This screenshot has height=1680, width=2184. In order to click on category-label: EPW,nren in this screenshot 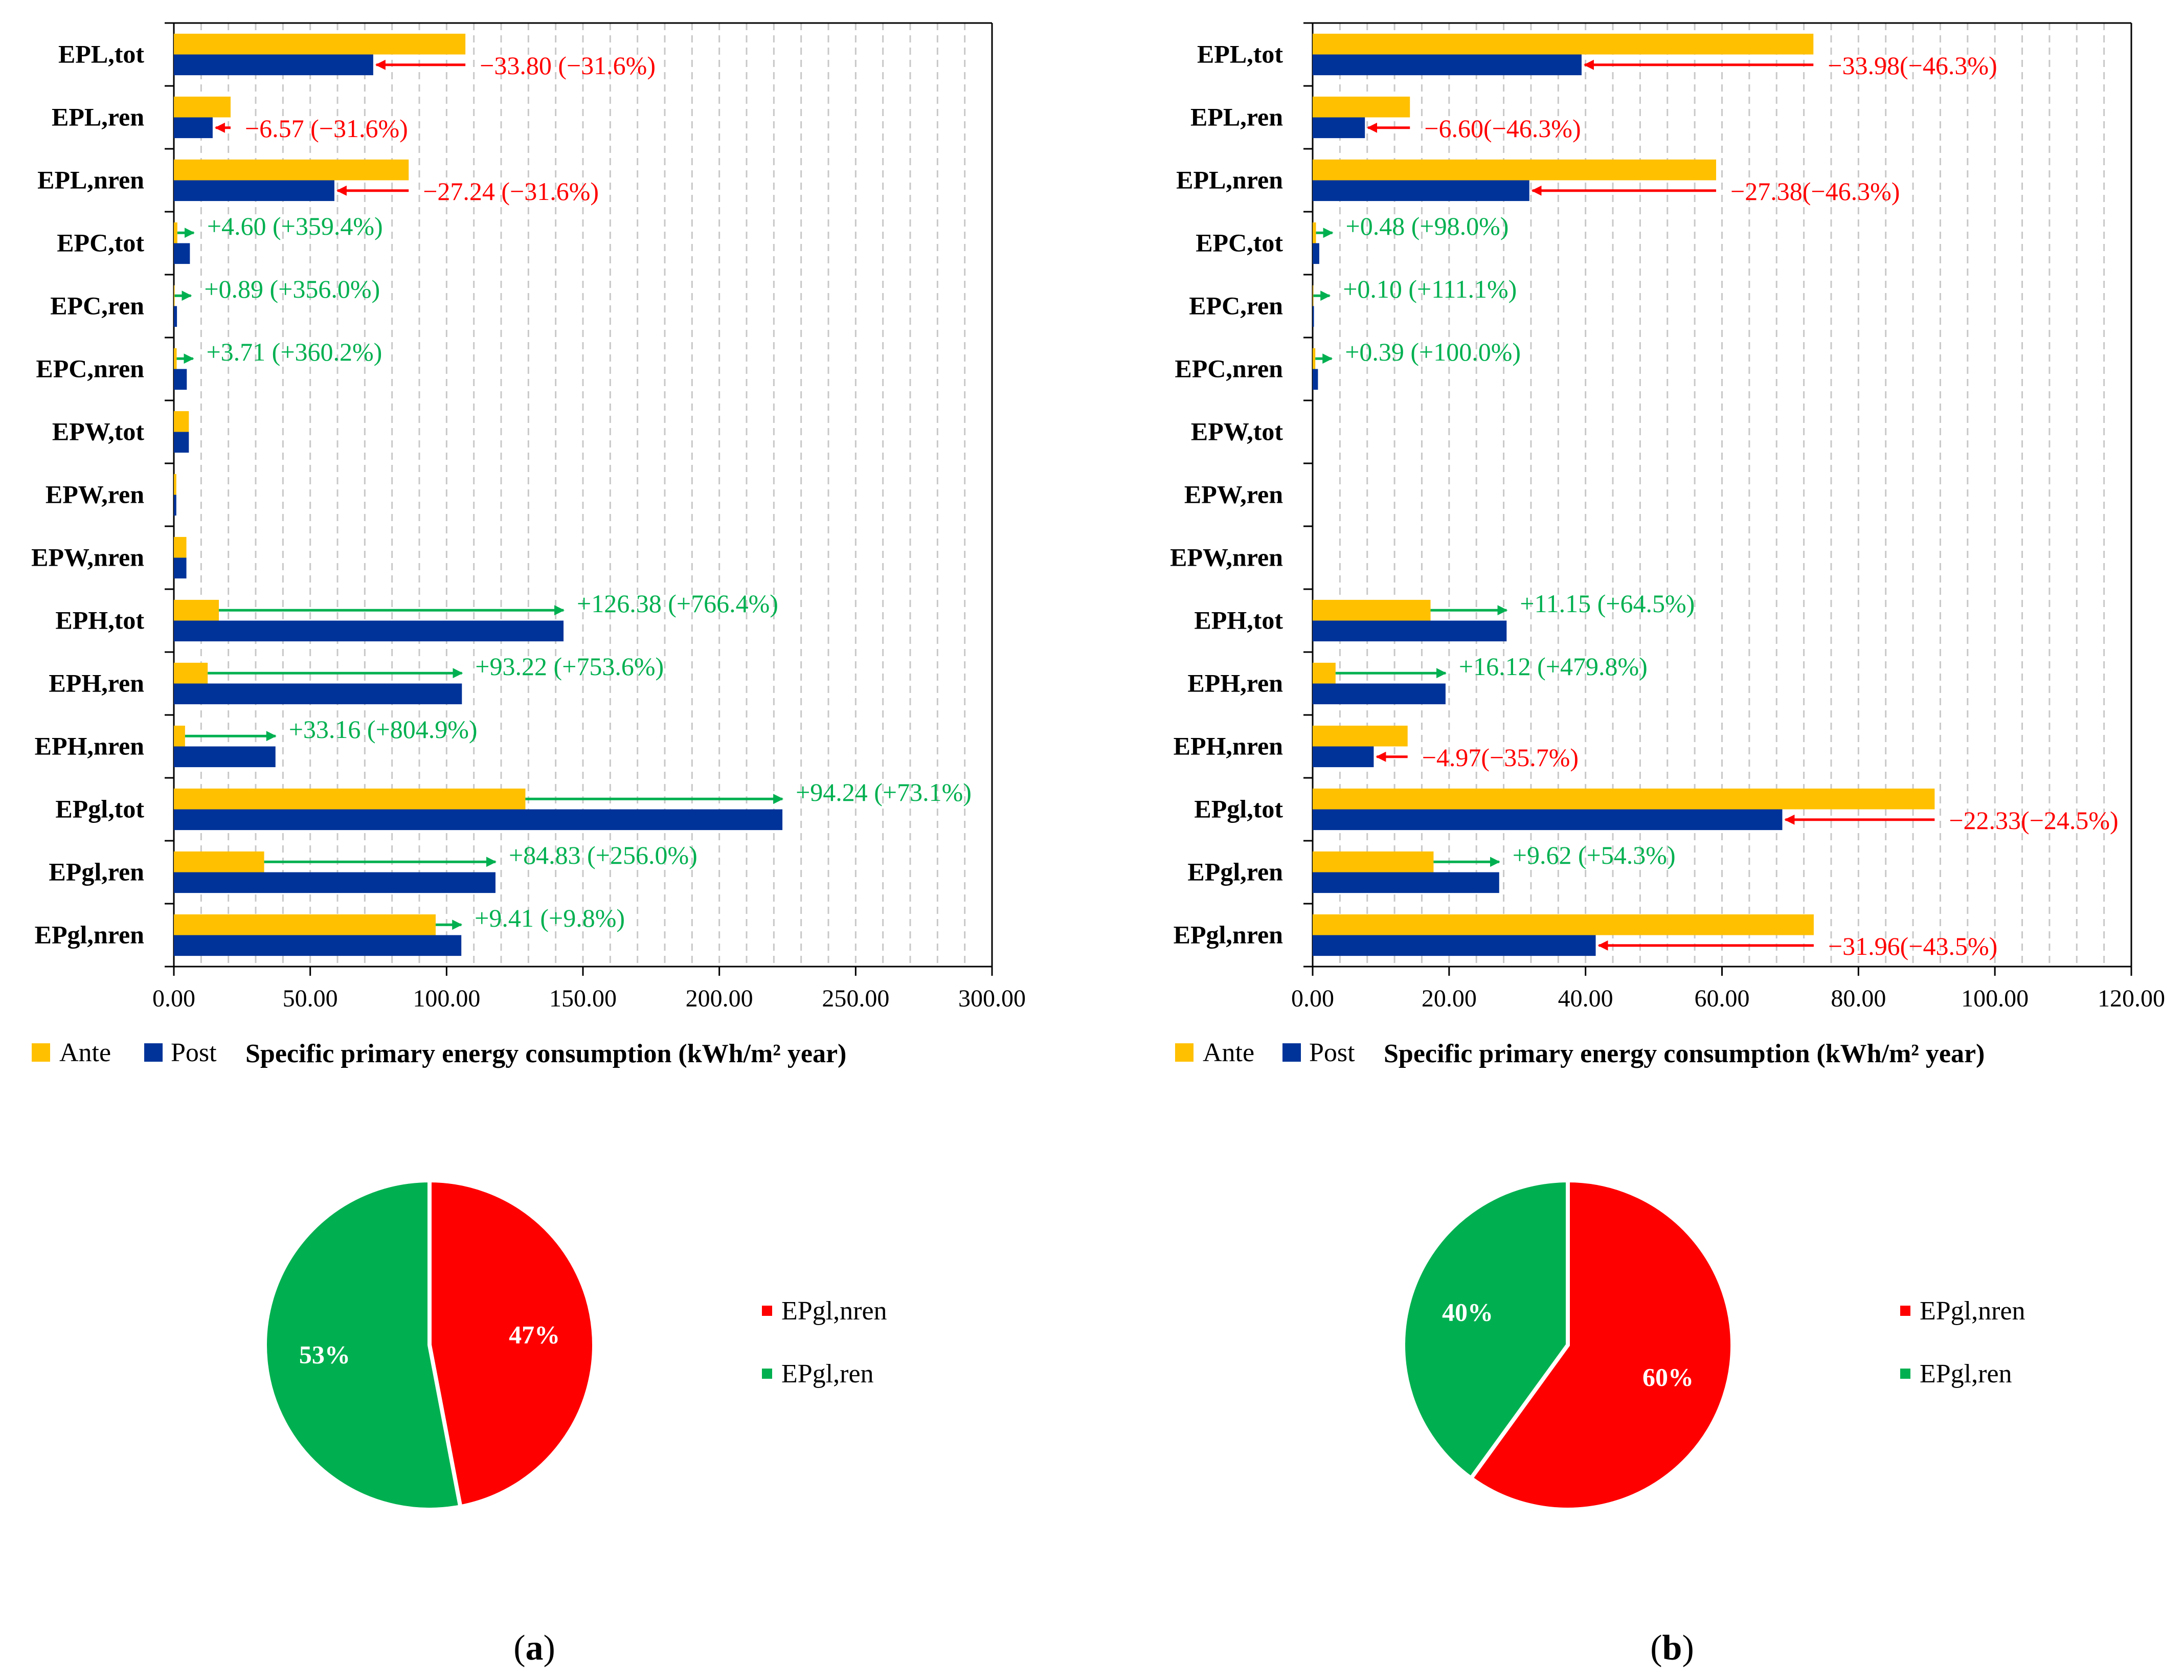, I will do `click(87, 557)`.